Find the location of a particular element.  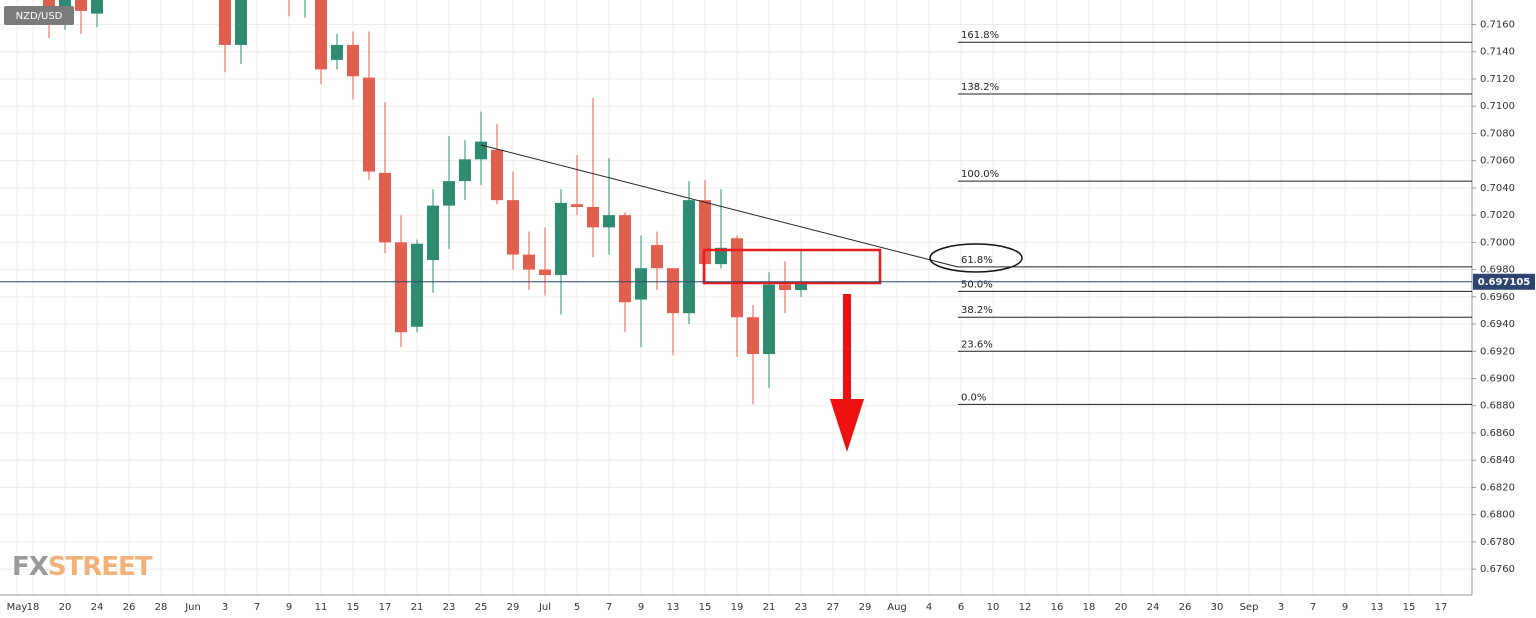

x-tick-label: Jun is located at coordinates (192, 607).